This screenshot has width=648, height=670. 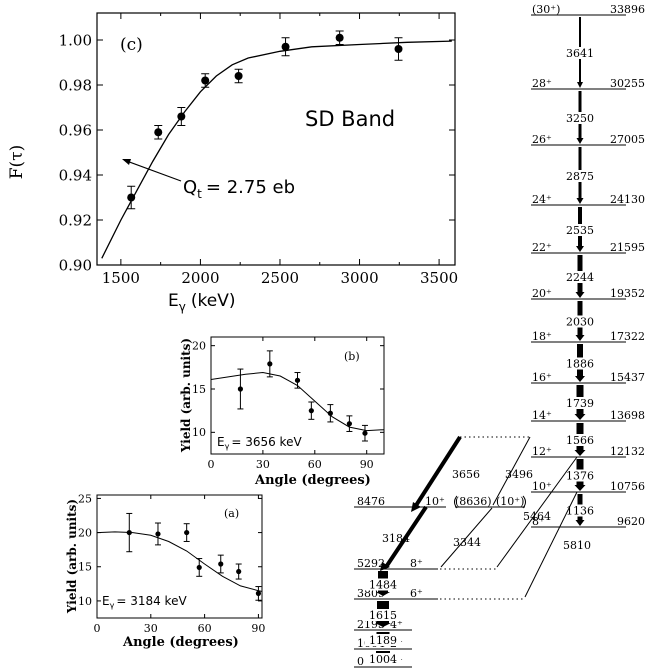 I want to click on gs-transition-energy: 1189, so click(x=383, y=640).